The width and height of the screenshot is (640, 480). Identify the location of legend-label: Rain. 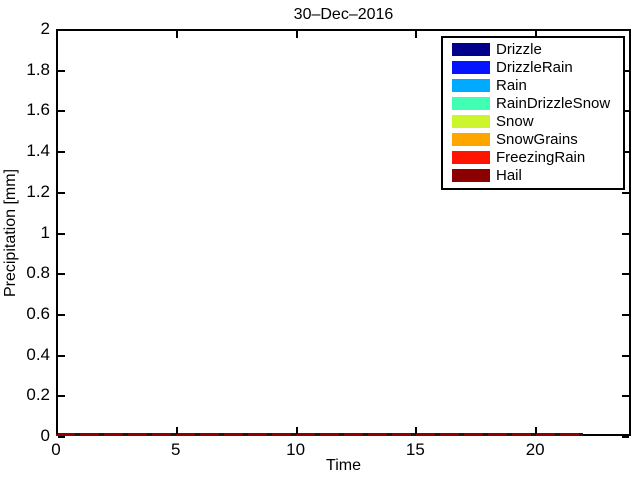
(511, 86).